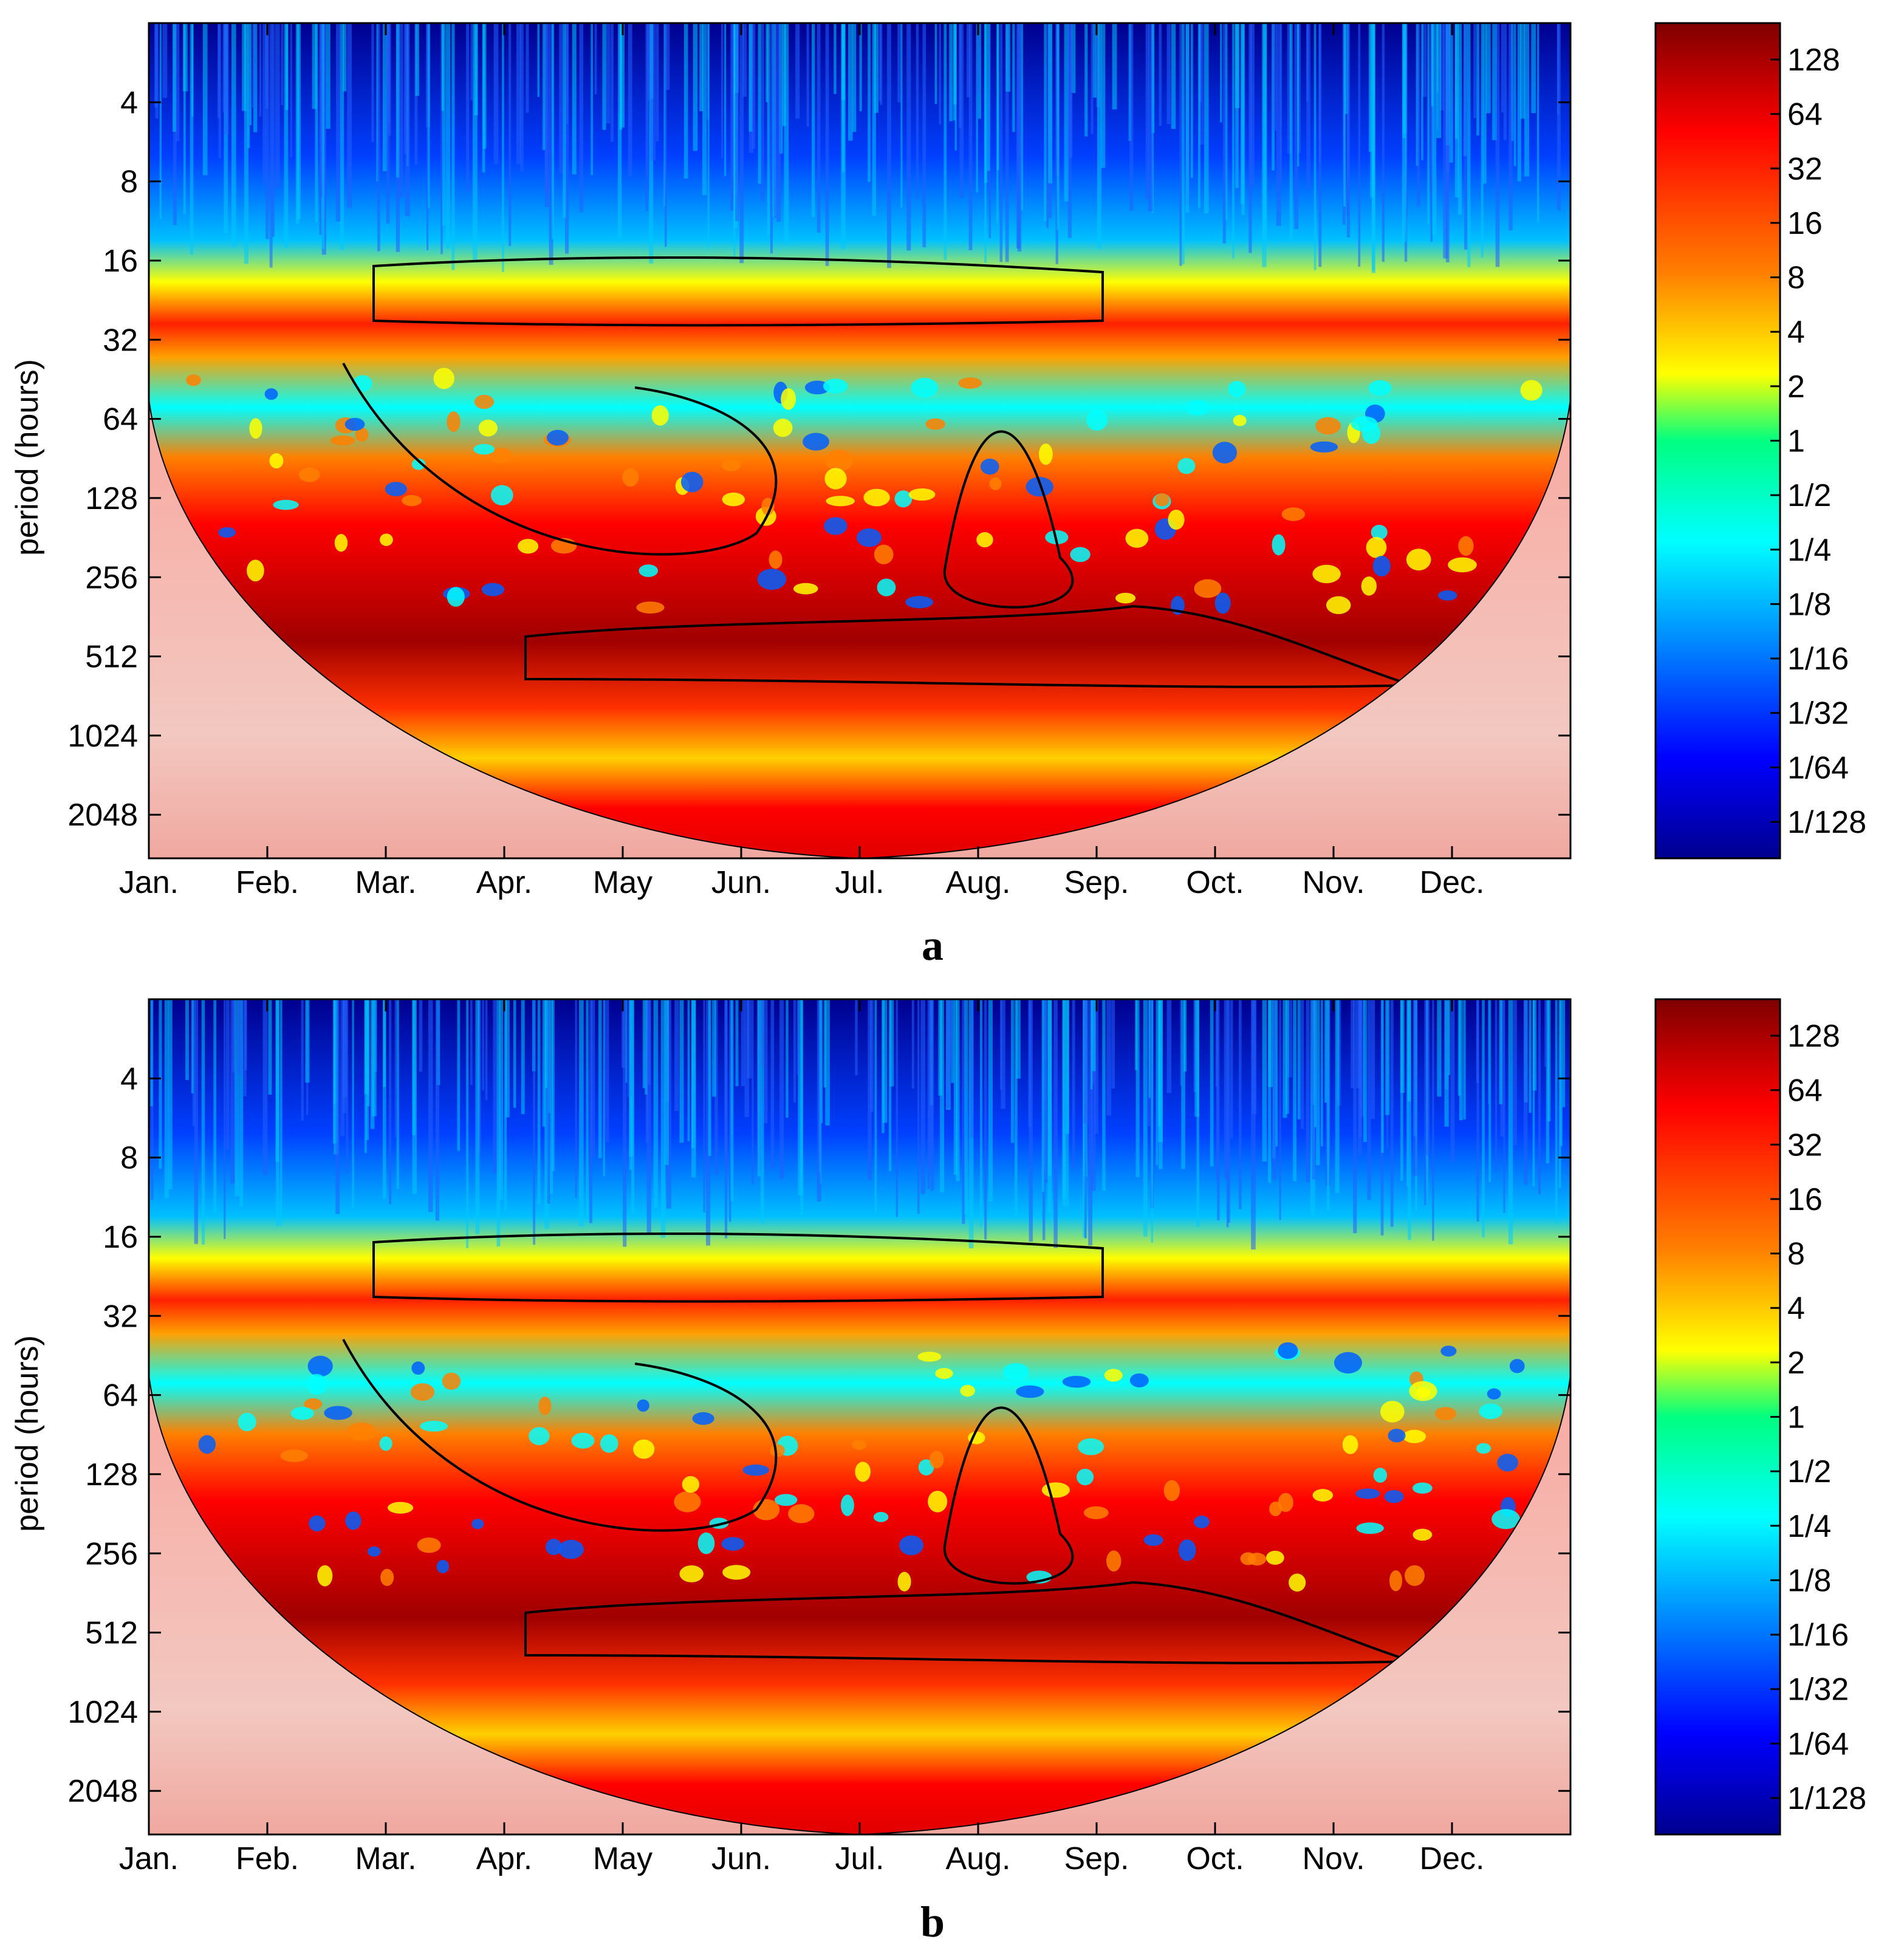  What do you see at coordinates (933, 945) in the screenshot?
I see `panel-letter: a` at bounding box center [933, 945].